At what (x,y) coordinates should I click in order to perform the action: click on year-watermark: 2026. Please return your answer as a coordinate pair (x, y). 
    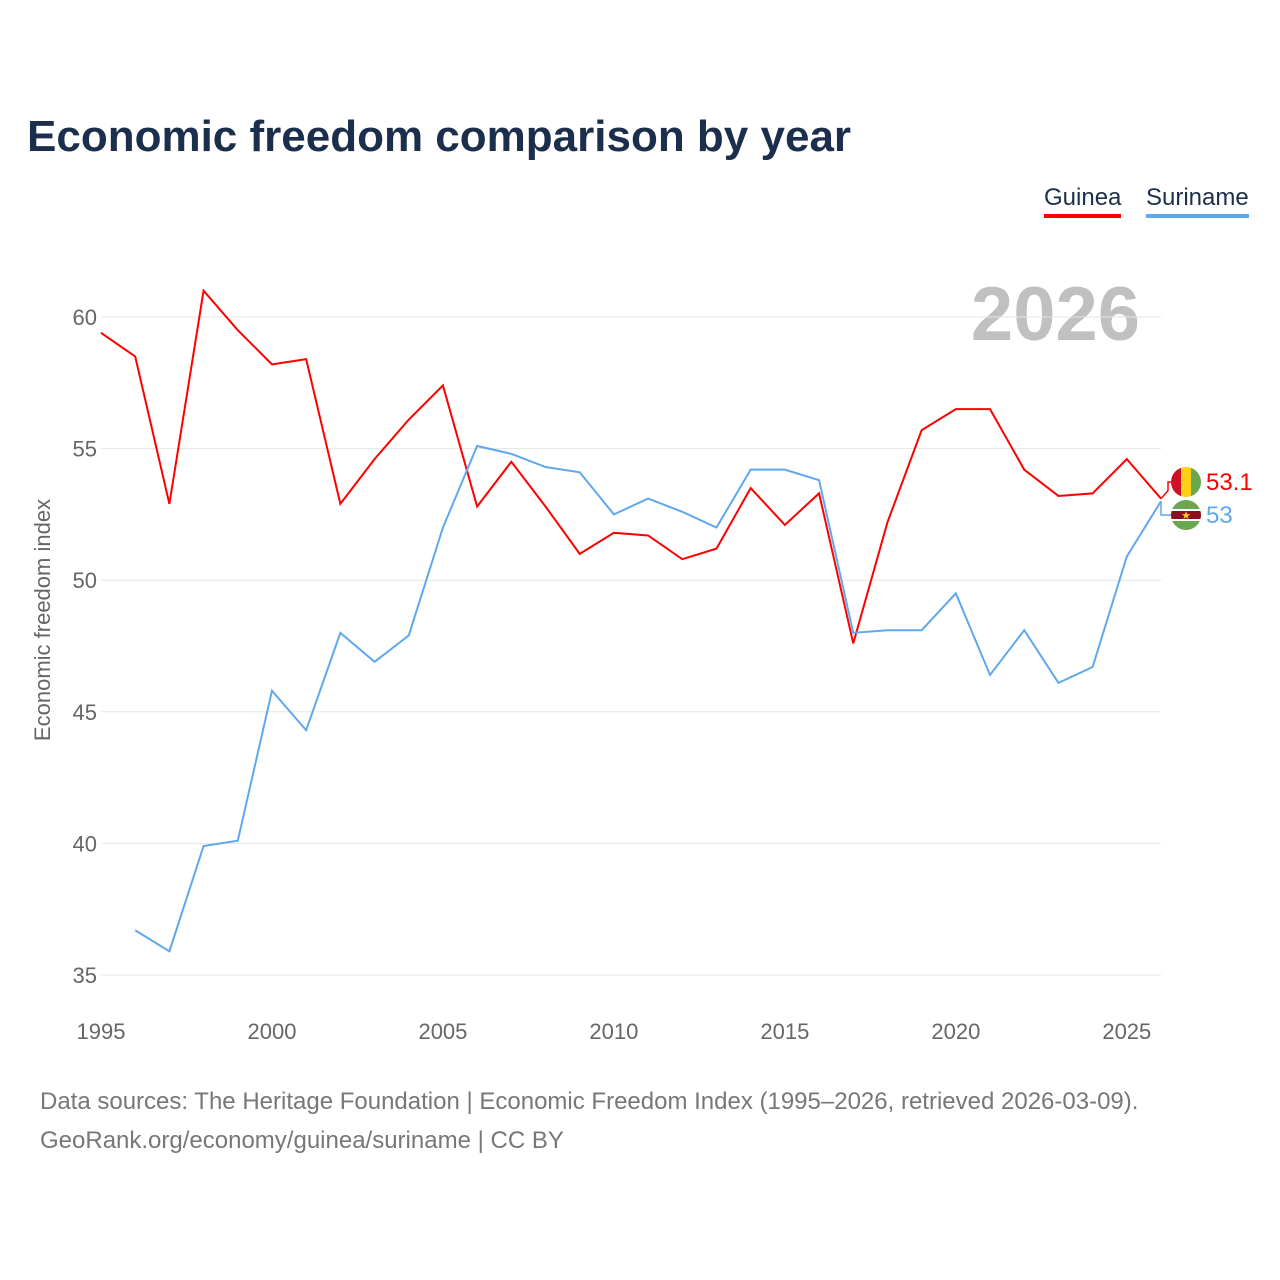
    Looking at the image, I should click on (1055, 314).